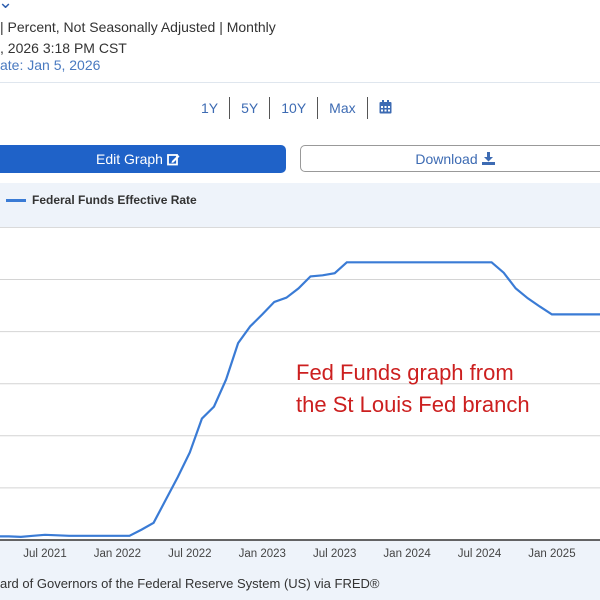 Image resolution: width=600 pixels, height=600 pixels. What do you see at coordinates (189, 552) in the screenshot?
I see `x-tick-label: Jul 2022` at bounding box center [189, 552].